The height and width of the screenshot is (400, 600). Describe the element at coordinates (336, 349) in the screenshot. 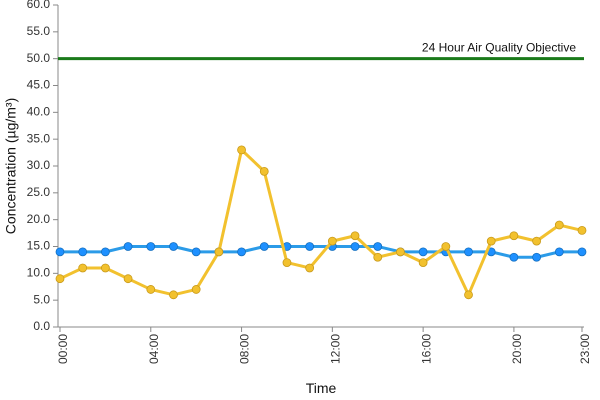

I see `x-tick-label: 12:00` at that location.